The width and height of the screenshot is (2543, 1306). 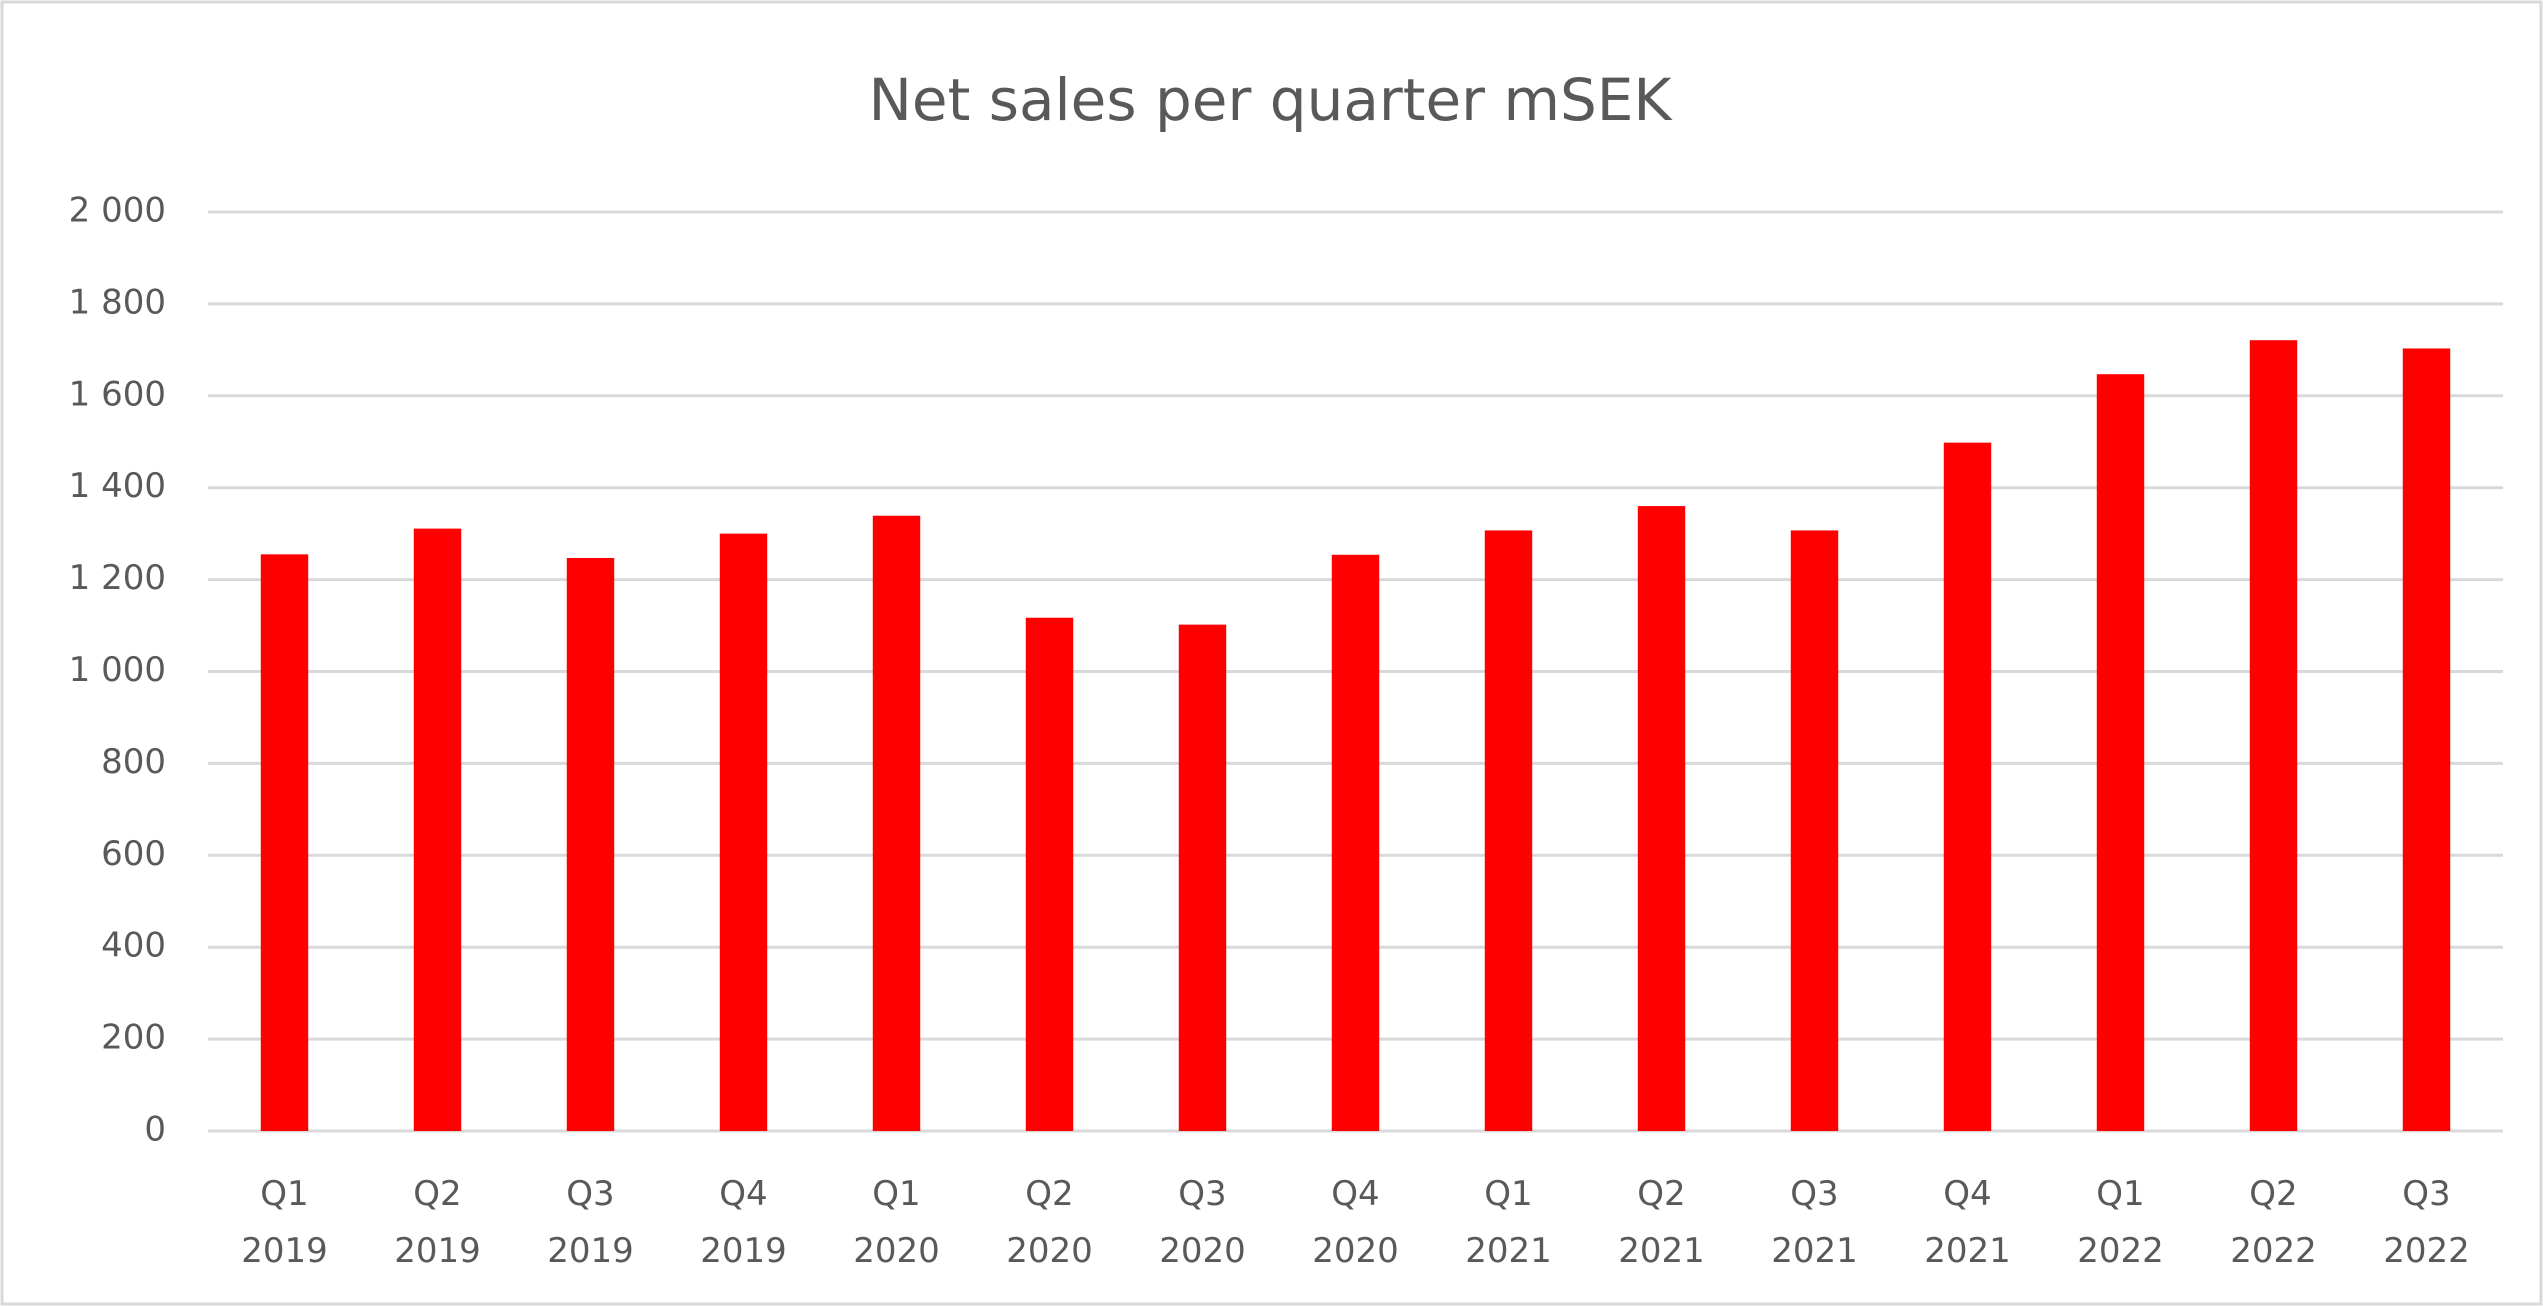 What do you see at coordinates (117, 211) in the screenshot?
I see `y-tick-label: 2 000` at bounding box center [117, 211].